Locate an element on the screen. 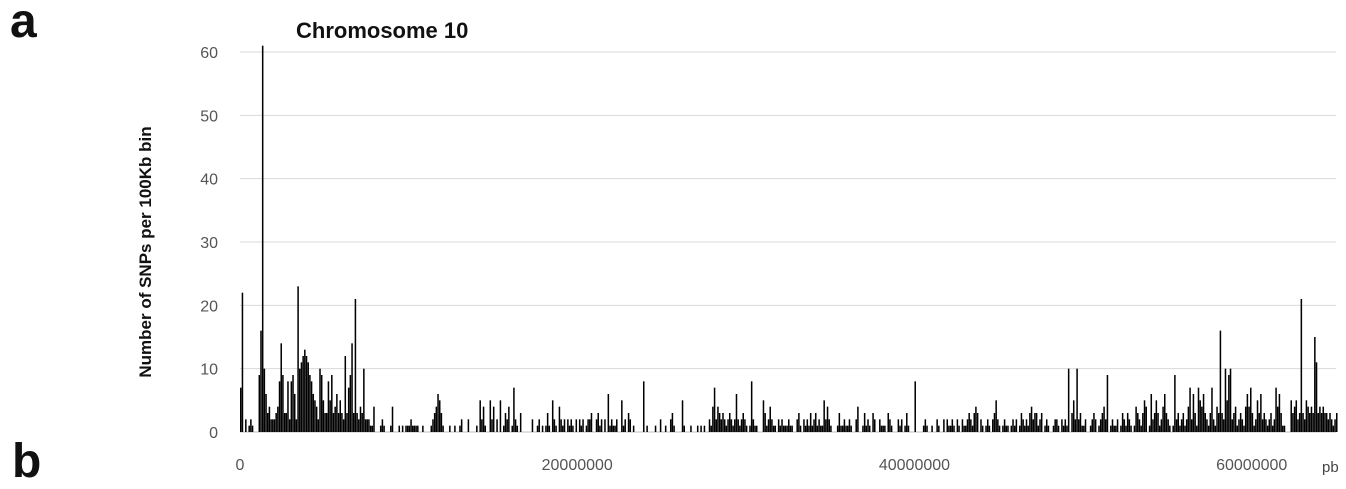 This screenshot has height=489, width=1346. chart-title: Chromosome 10 is located at coordinates (382, 30).